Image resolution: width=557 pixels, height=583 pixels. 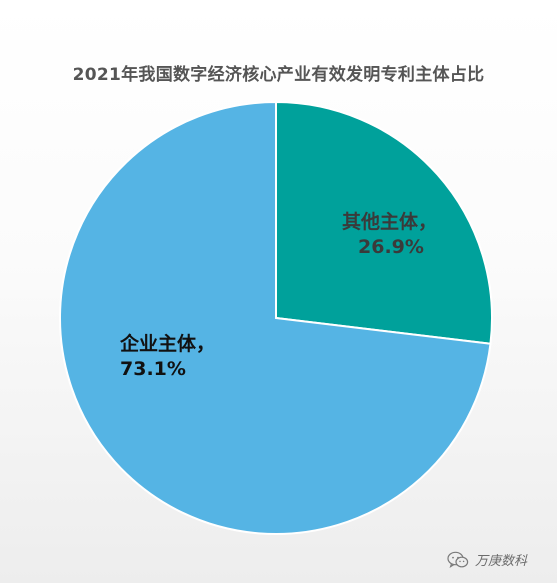 I want to click on watermark: 万庚数科, so click(x=487, y=559).